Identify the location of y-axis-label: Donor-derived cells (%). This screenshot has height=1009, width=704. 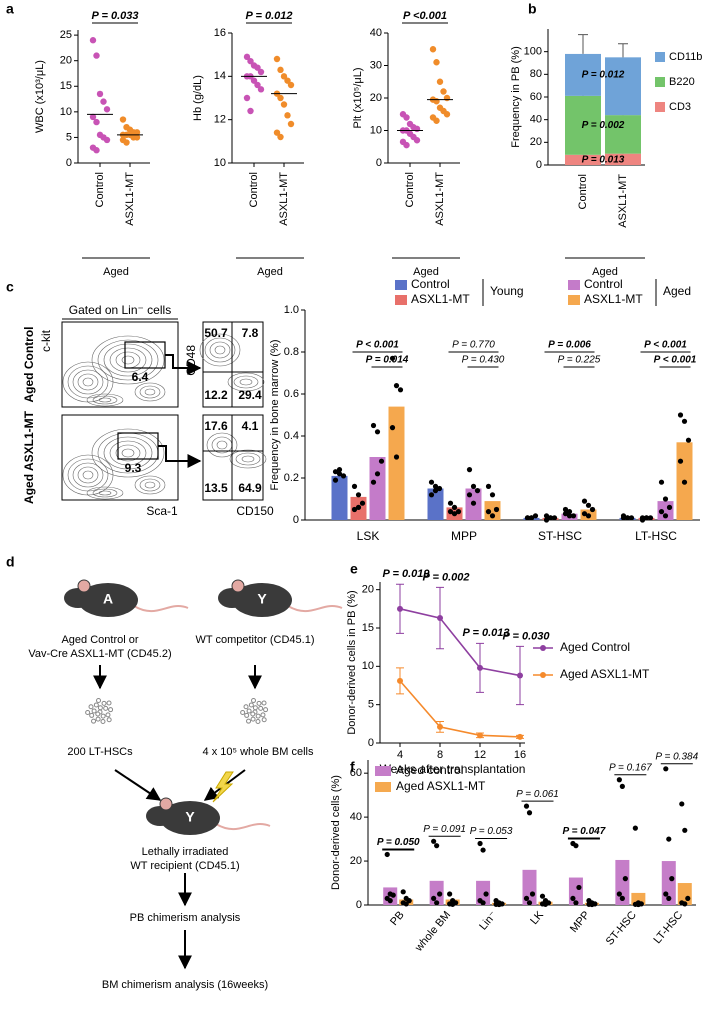
(336, 832).